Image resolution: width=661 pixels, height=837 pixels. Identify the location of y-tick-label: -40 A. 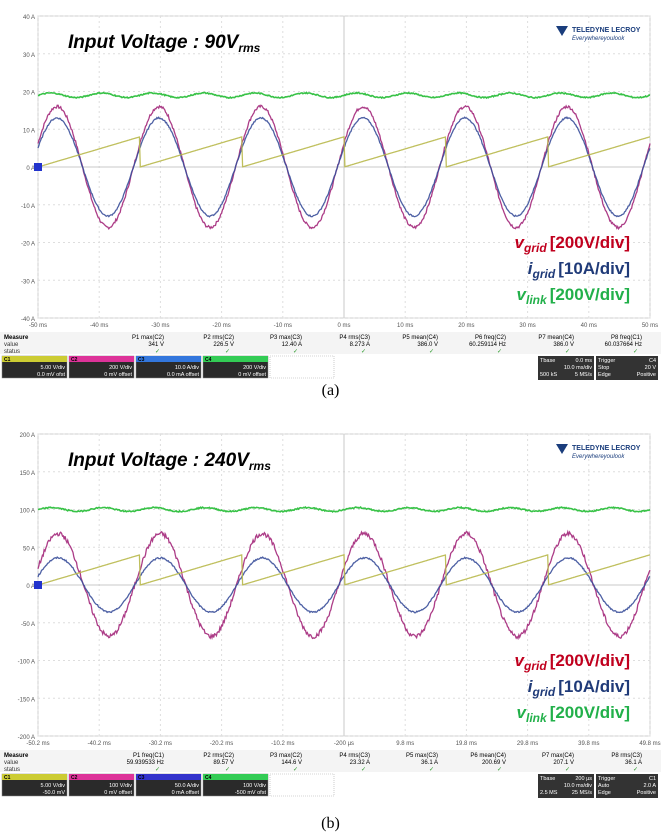
(28, 320).